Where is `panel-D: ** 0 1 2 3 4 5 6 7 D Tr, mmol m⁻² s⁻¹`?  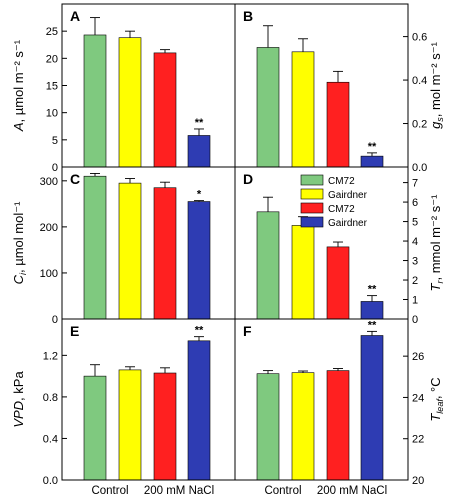 panel-D: ** 0 1 2 3 4 5 6 7 D Tr, mmol m⁻² s⁻¹ is located at coordinates (339, 246).